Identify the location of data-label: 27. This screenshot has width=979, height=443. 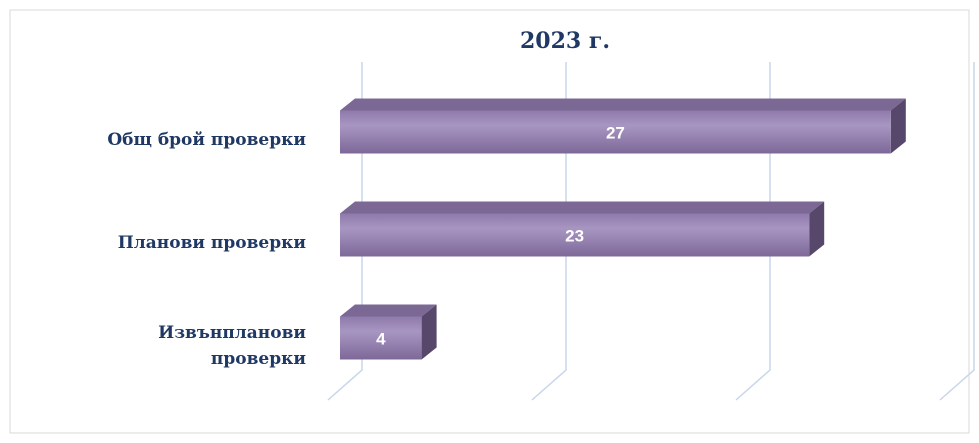
(615, 132).